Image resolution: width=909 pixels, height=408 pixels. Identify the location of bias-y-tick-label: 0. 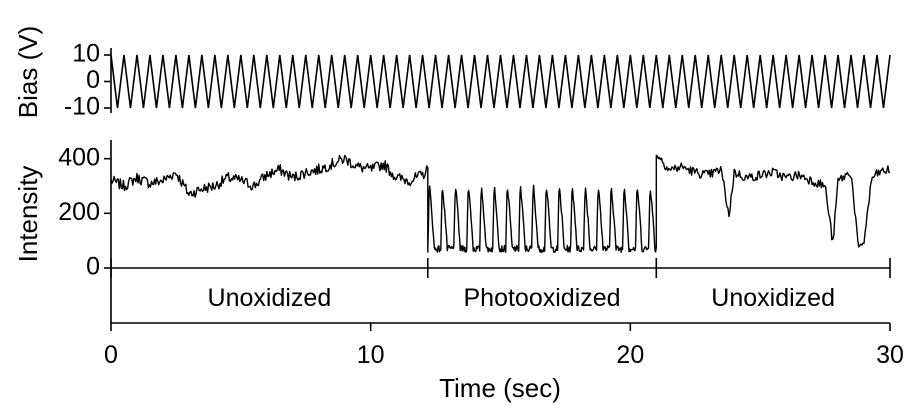
(93, 80).